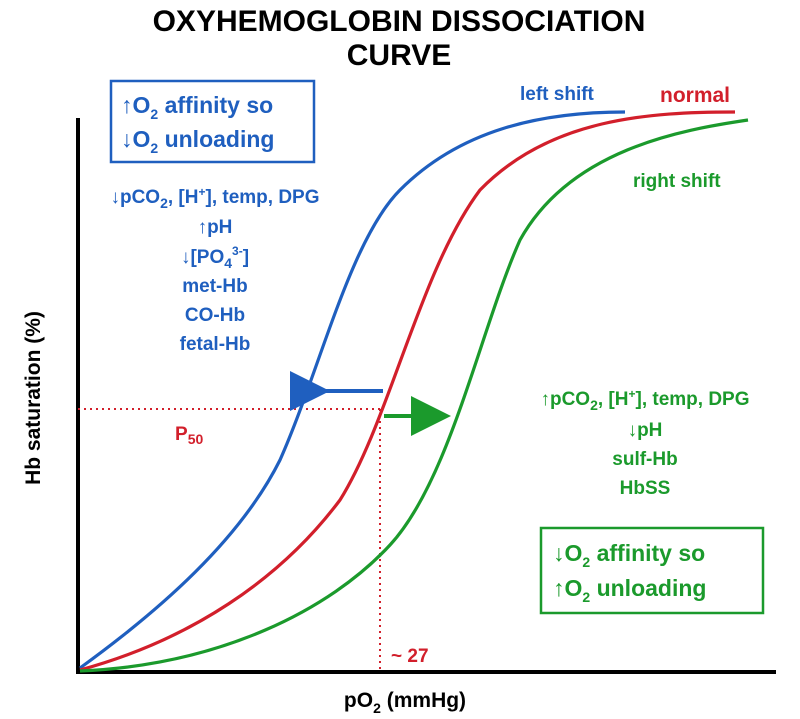 This screenshot has width=800, height=719. I want to click on legend-normal: normal, so click(695, 95).